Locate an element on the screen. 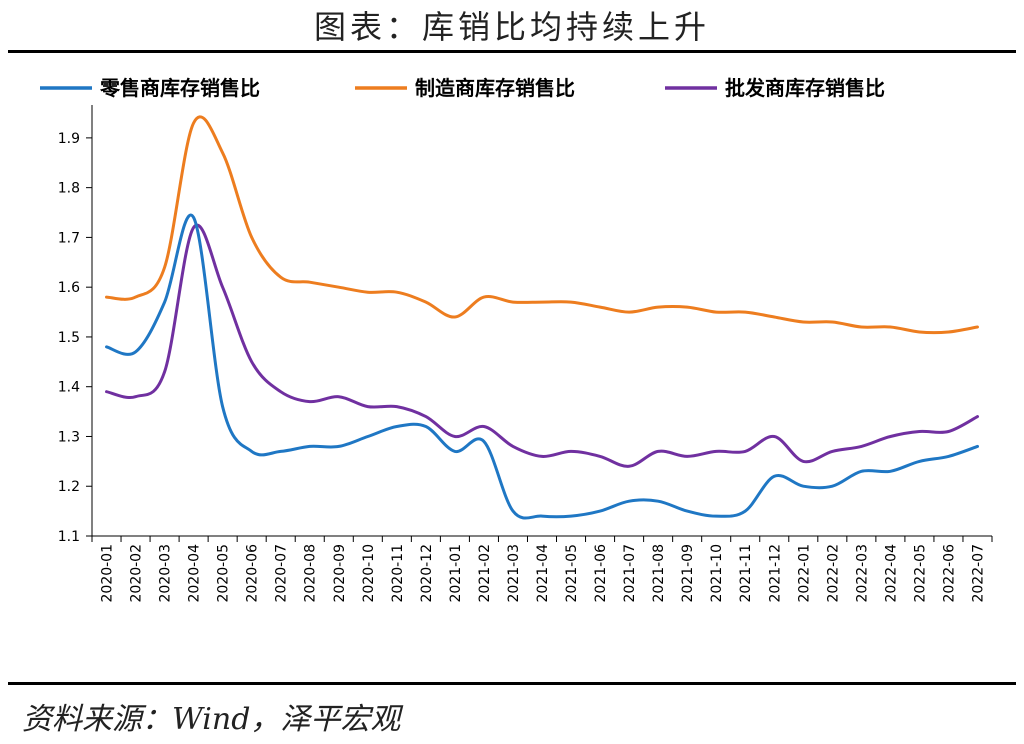 Image resolution: width=1024 pixels, height=744 pixels. x-tick-label: 2020-04 is located at coordinates (195, 573).